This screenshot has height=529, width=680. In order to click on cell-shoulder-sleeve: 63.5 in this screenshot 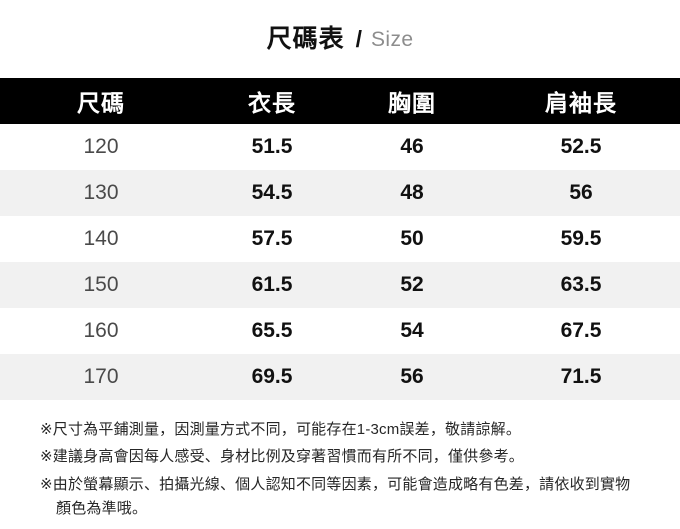, I will do `click(581, 284)`.